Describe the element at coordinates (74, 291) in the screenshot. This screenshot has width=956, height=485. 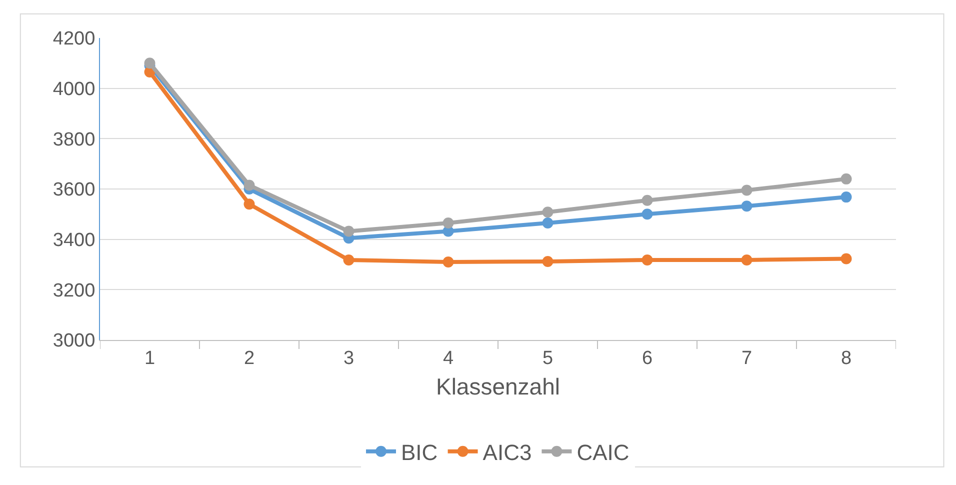
I see `y-tick-label: 3200` at that location.